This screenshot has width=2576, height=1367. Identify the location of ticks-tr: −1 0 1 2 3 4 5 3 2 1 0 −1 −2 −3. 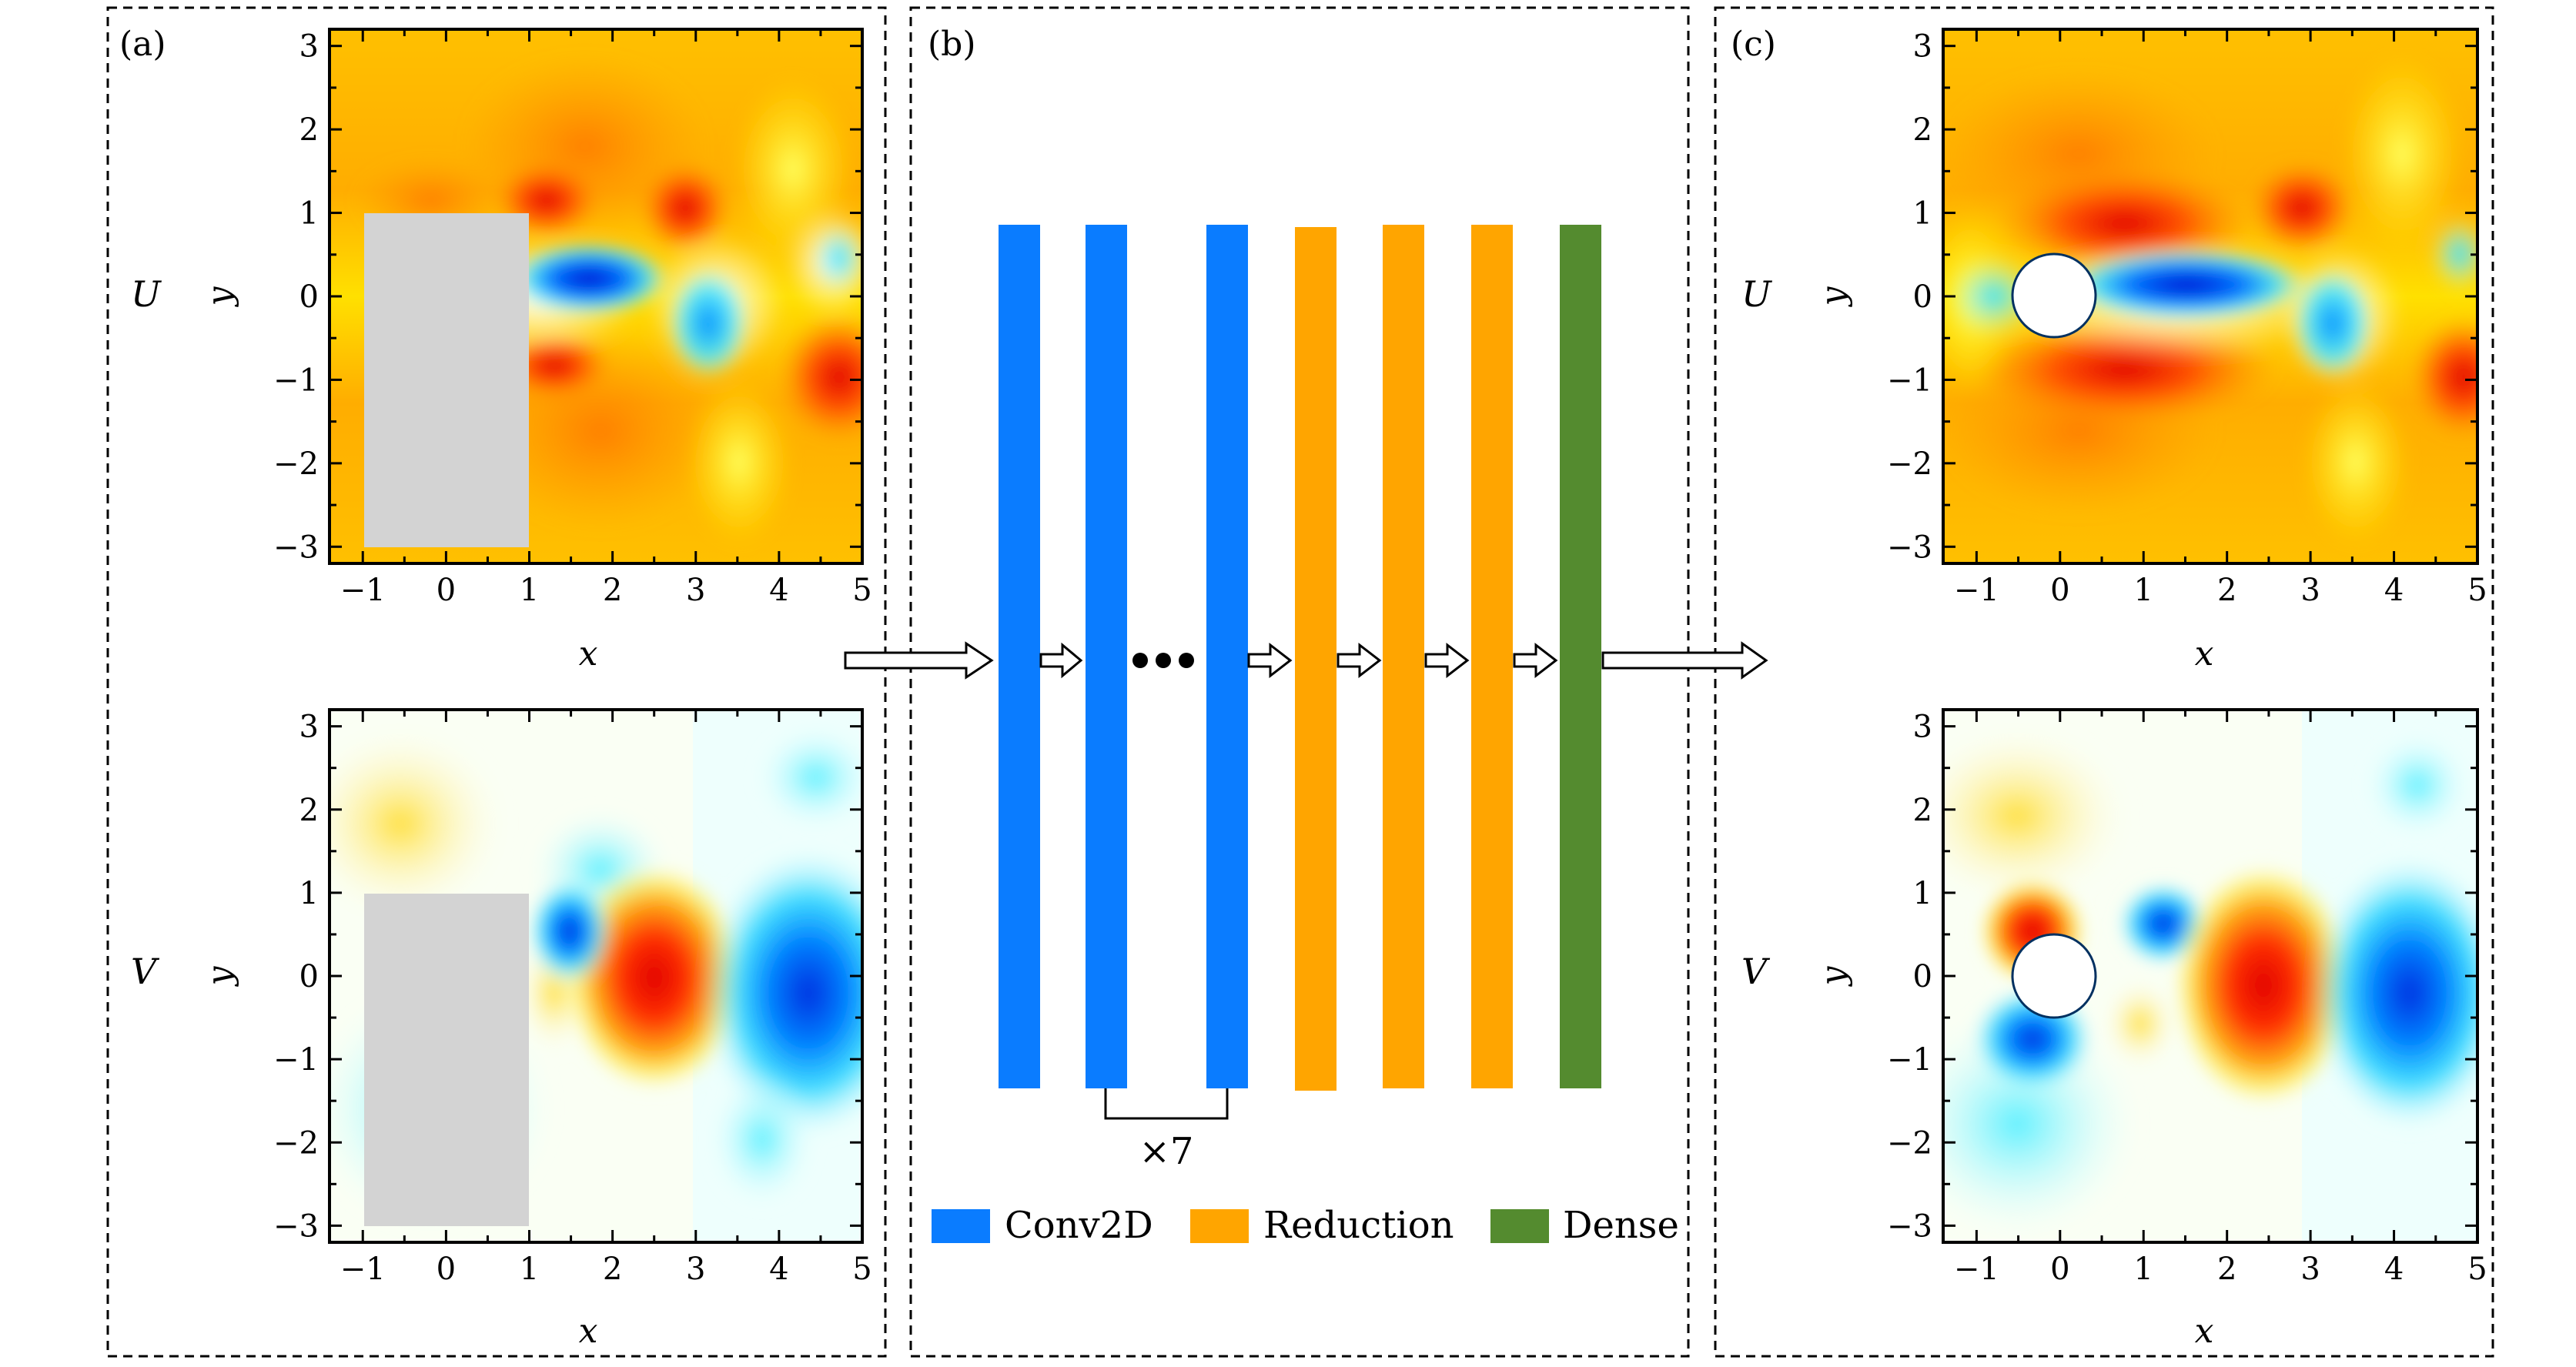
(2187, 318).